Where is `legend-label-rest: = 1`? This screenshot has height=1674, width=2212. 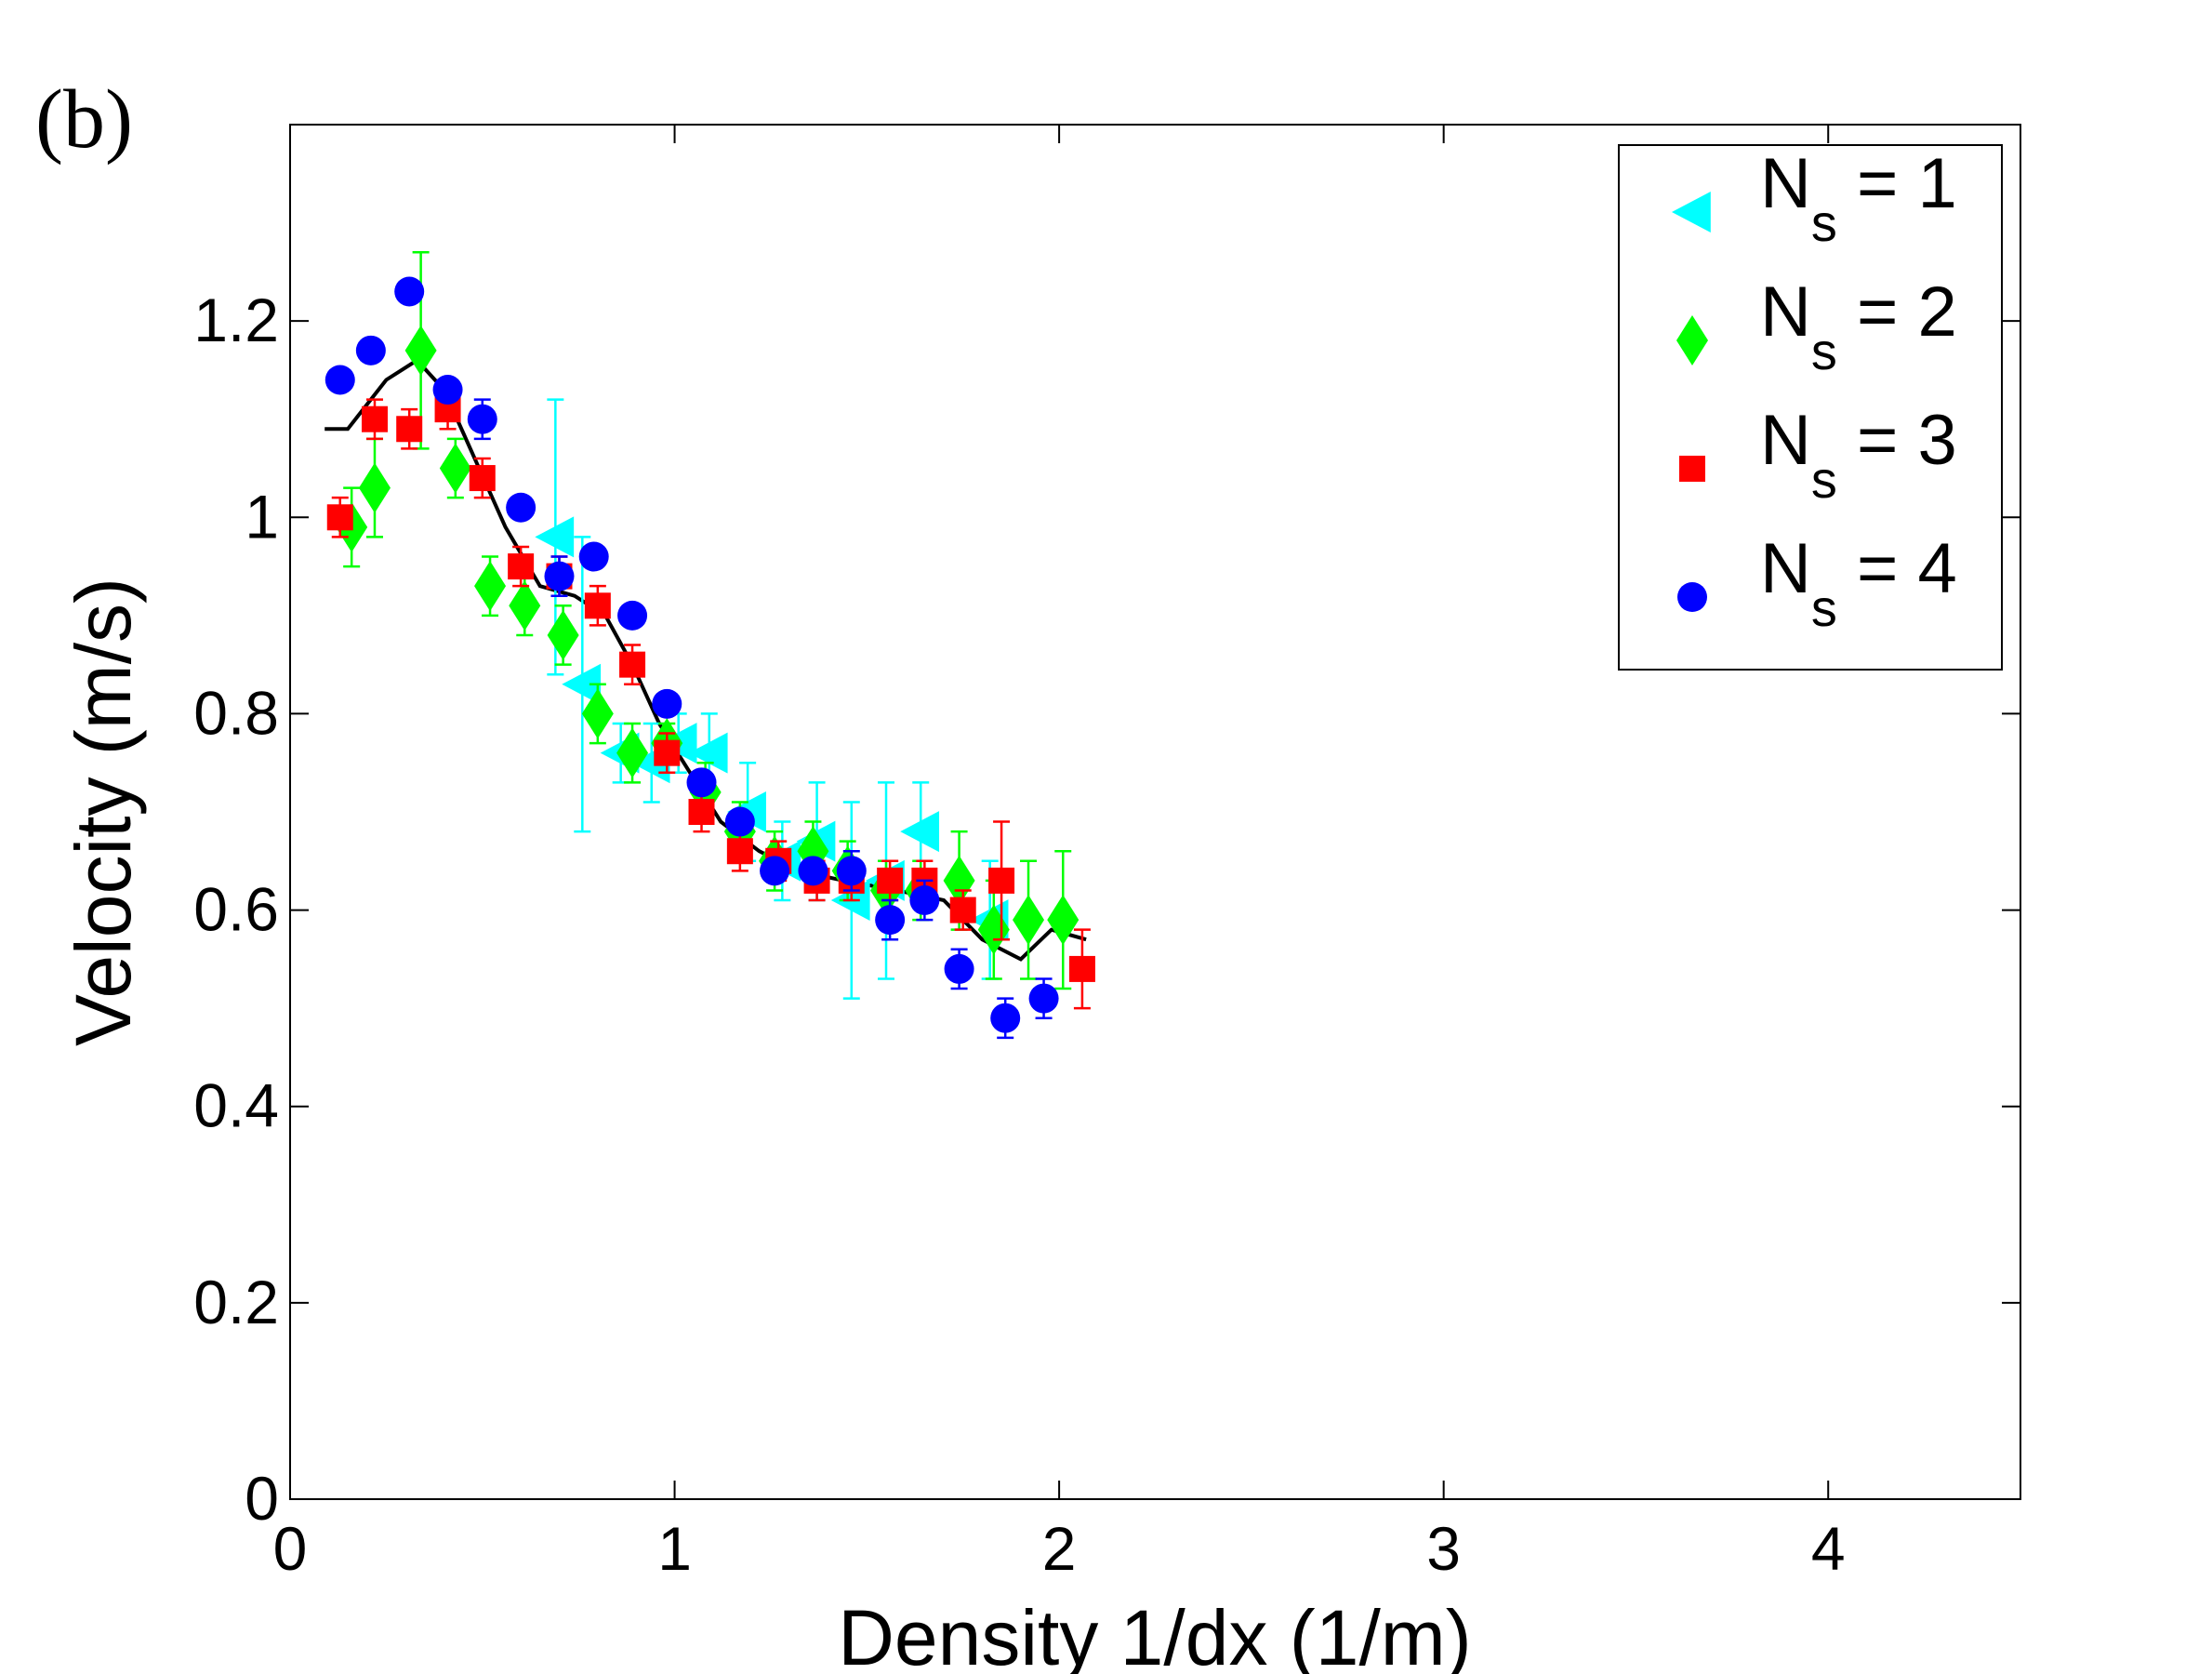 legend-label-rest: = 1 is located at coordinates (1897, 183).